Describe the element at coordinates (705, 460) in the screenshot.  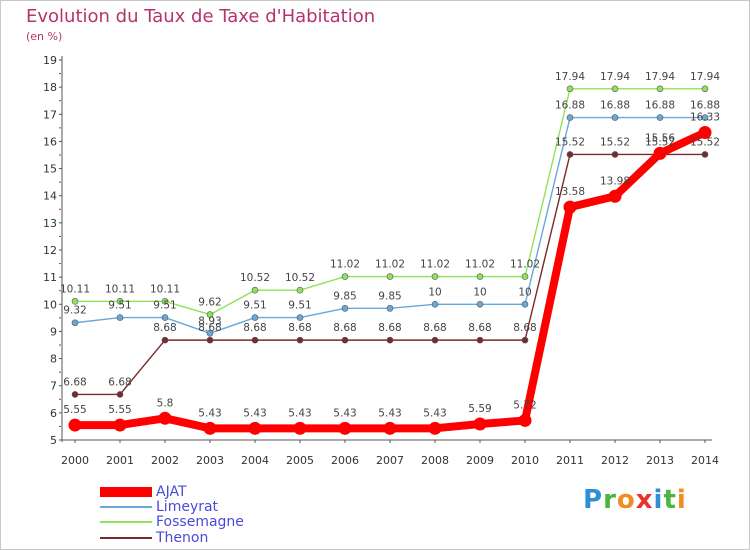
I see `x-tick-label: 2014` at that location.